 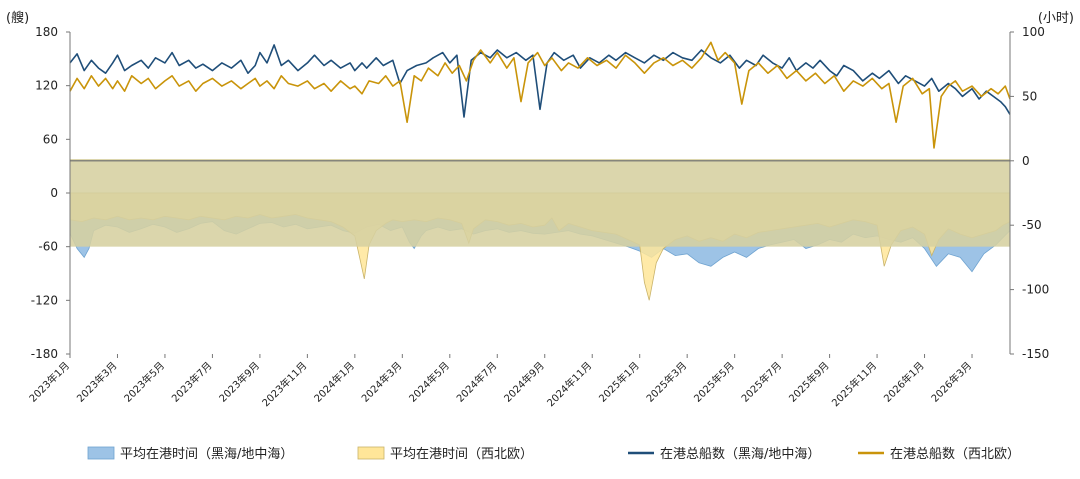 I want to click on right-tick-label: -50, so click(x=1032, y=225).